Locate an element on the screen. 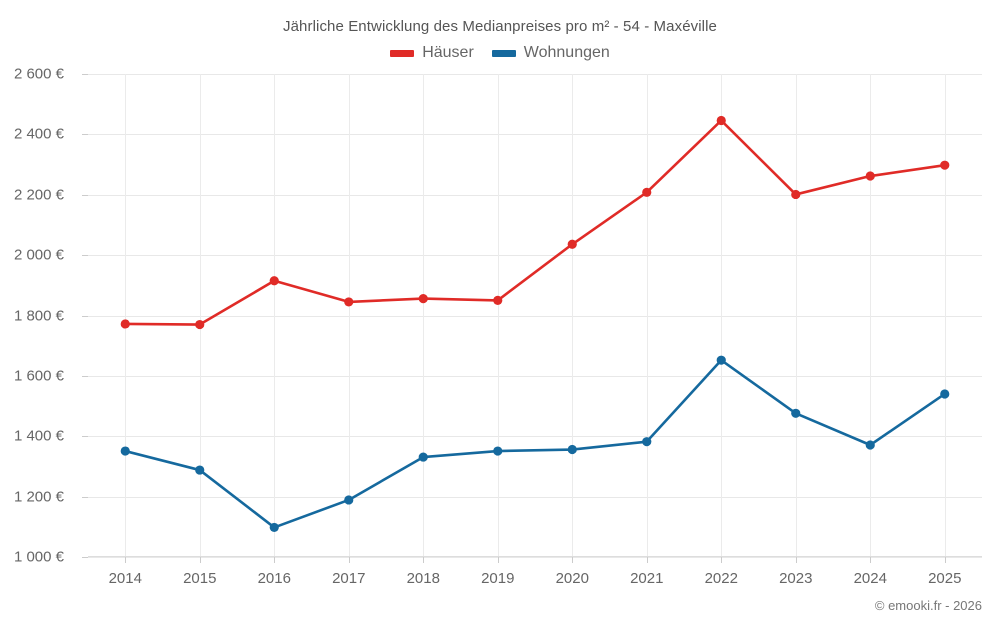 The image size is (1000, 625). y-axis-tick-label: 1 800 € is located at coordinates (38, 315).